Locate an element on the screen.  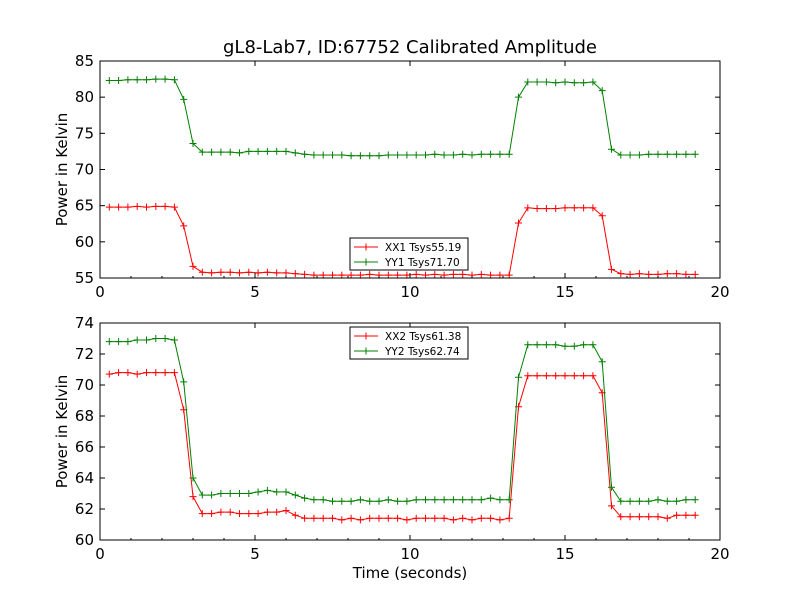
legend-label: YY2 Tsys62.74 is located at coordinates (422, 352).